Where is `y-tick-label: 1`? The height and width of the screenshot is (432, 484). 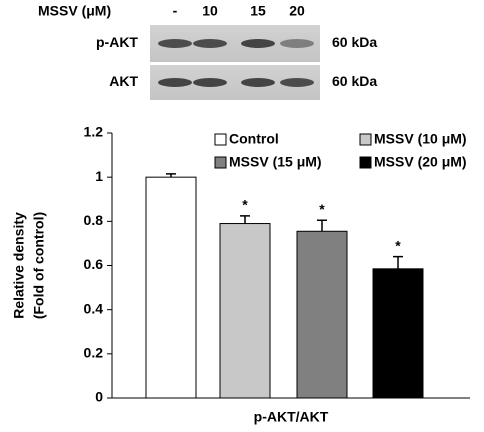 y-tick-label: 1 is located at coordinates (99, 176).